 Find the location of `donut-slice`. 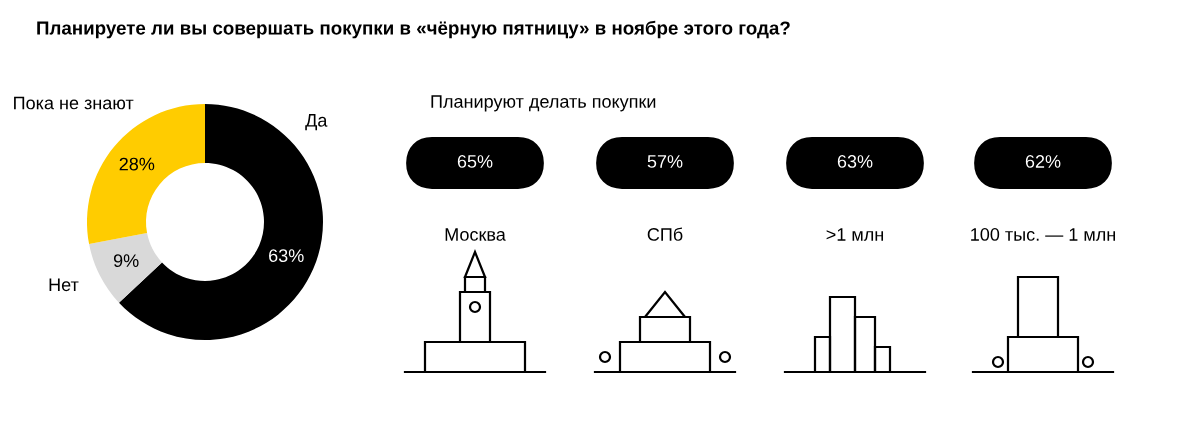

donut-slice is located at coordinates (125, 268).